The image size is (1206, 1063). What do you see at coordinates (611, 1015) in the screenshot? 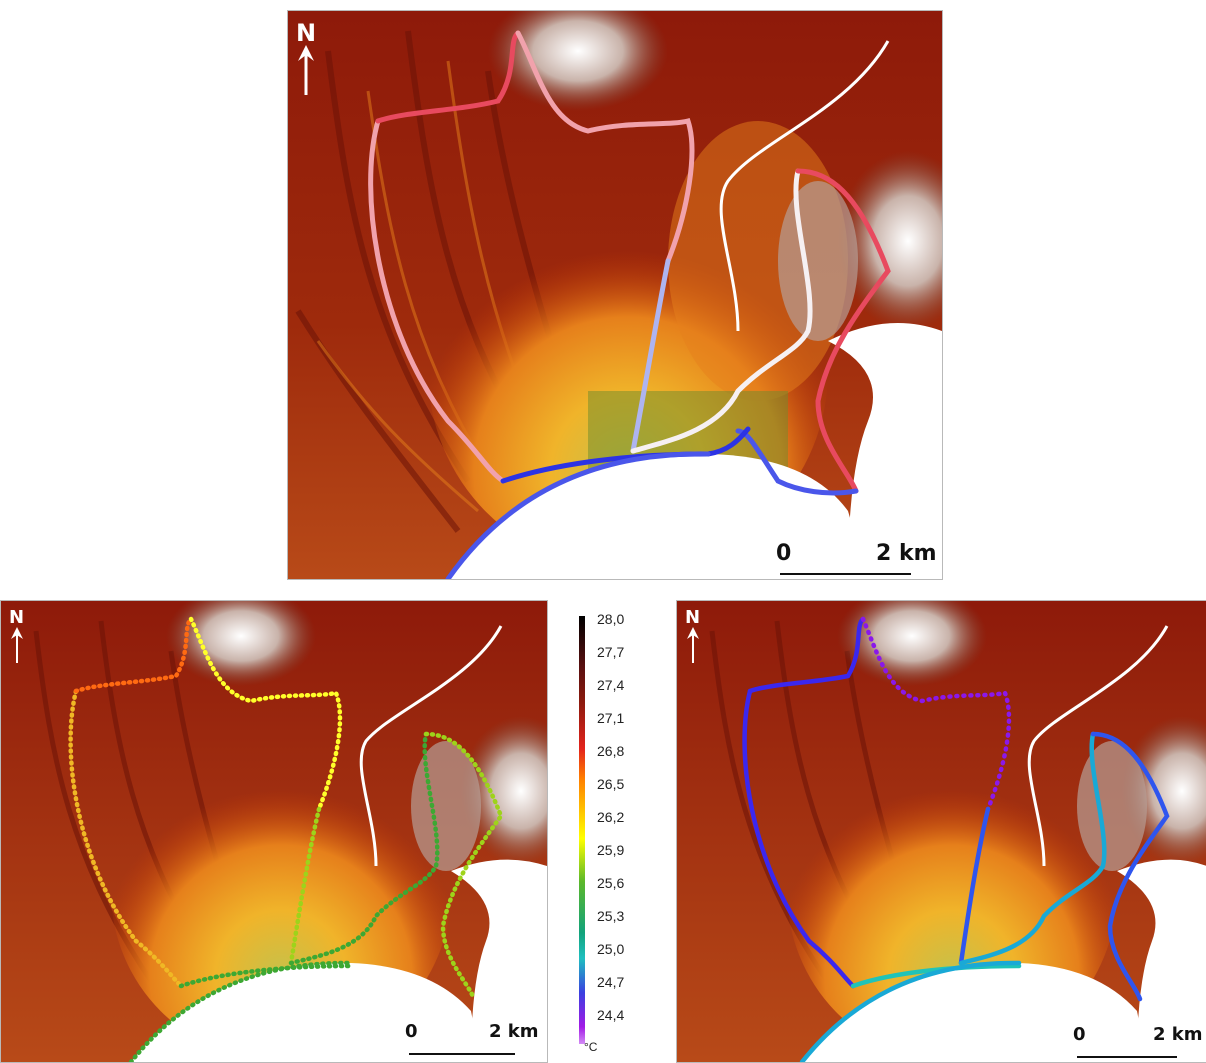
I see `legend-tick: 24,4` at bounding box center [611, 1015].